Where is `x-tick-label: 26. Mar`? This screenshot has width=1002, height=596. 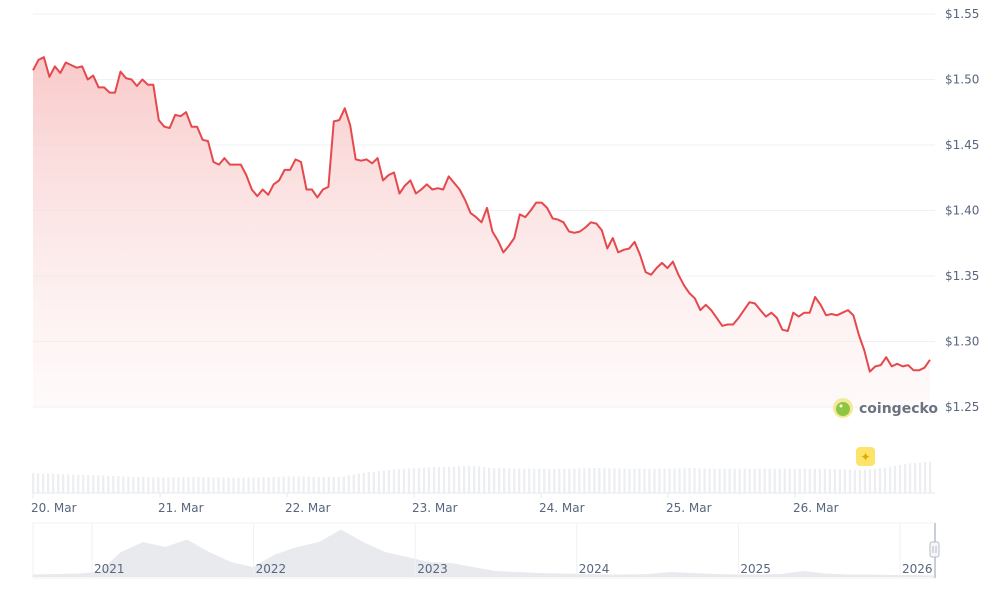 x-tick-label: 26. Mar is located at coordinates (816, 508).